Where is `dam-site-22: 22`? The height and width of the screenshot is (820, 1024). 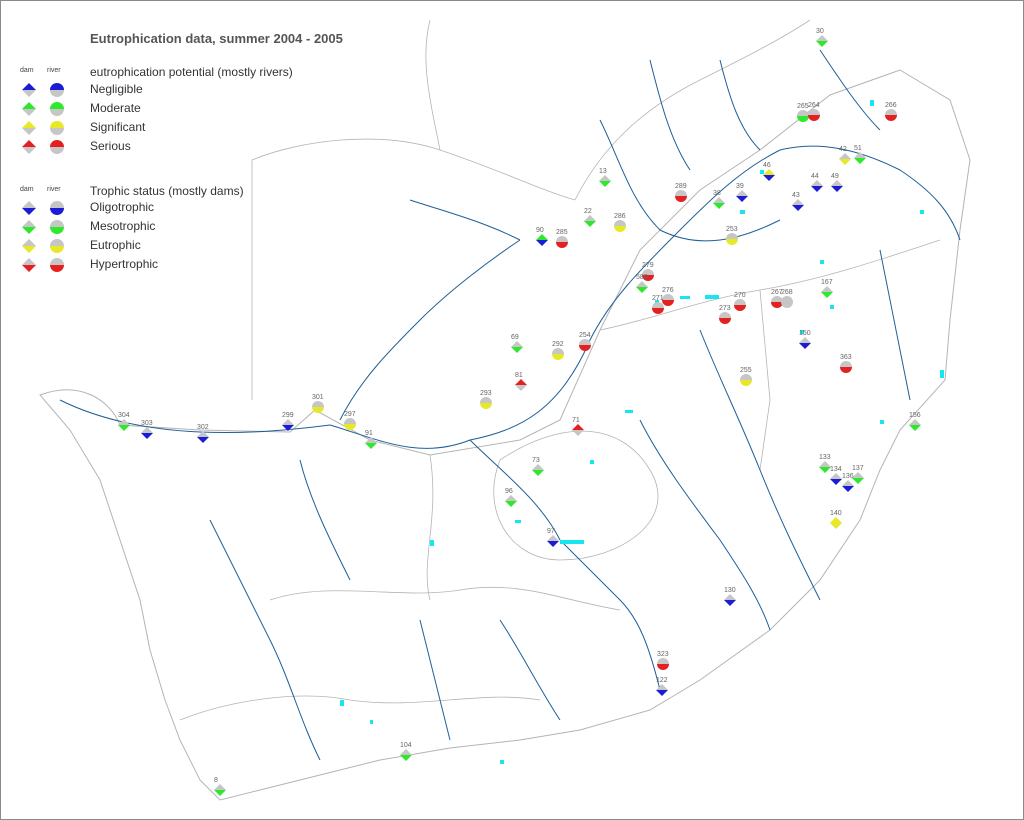 dam-site-22: 22 is located at coordinates (590, 217).